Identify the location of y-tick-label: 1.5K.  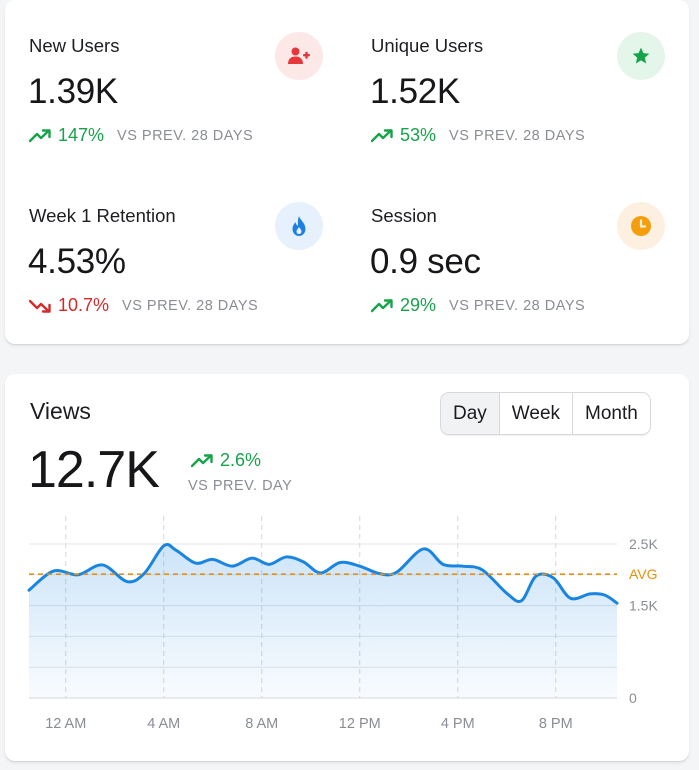
(643, 606).